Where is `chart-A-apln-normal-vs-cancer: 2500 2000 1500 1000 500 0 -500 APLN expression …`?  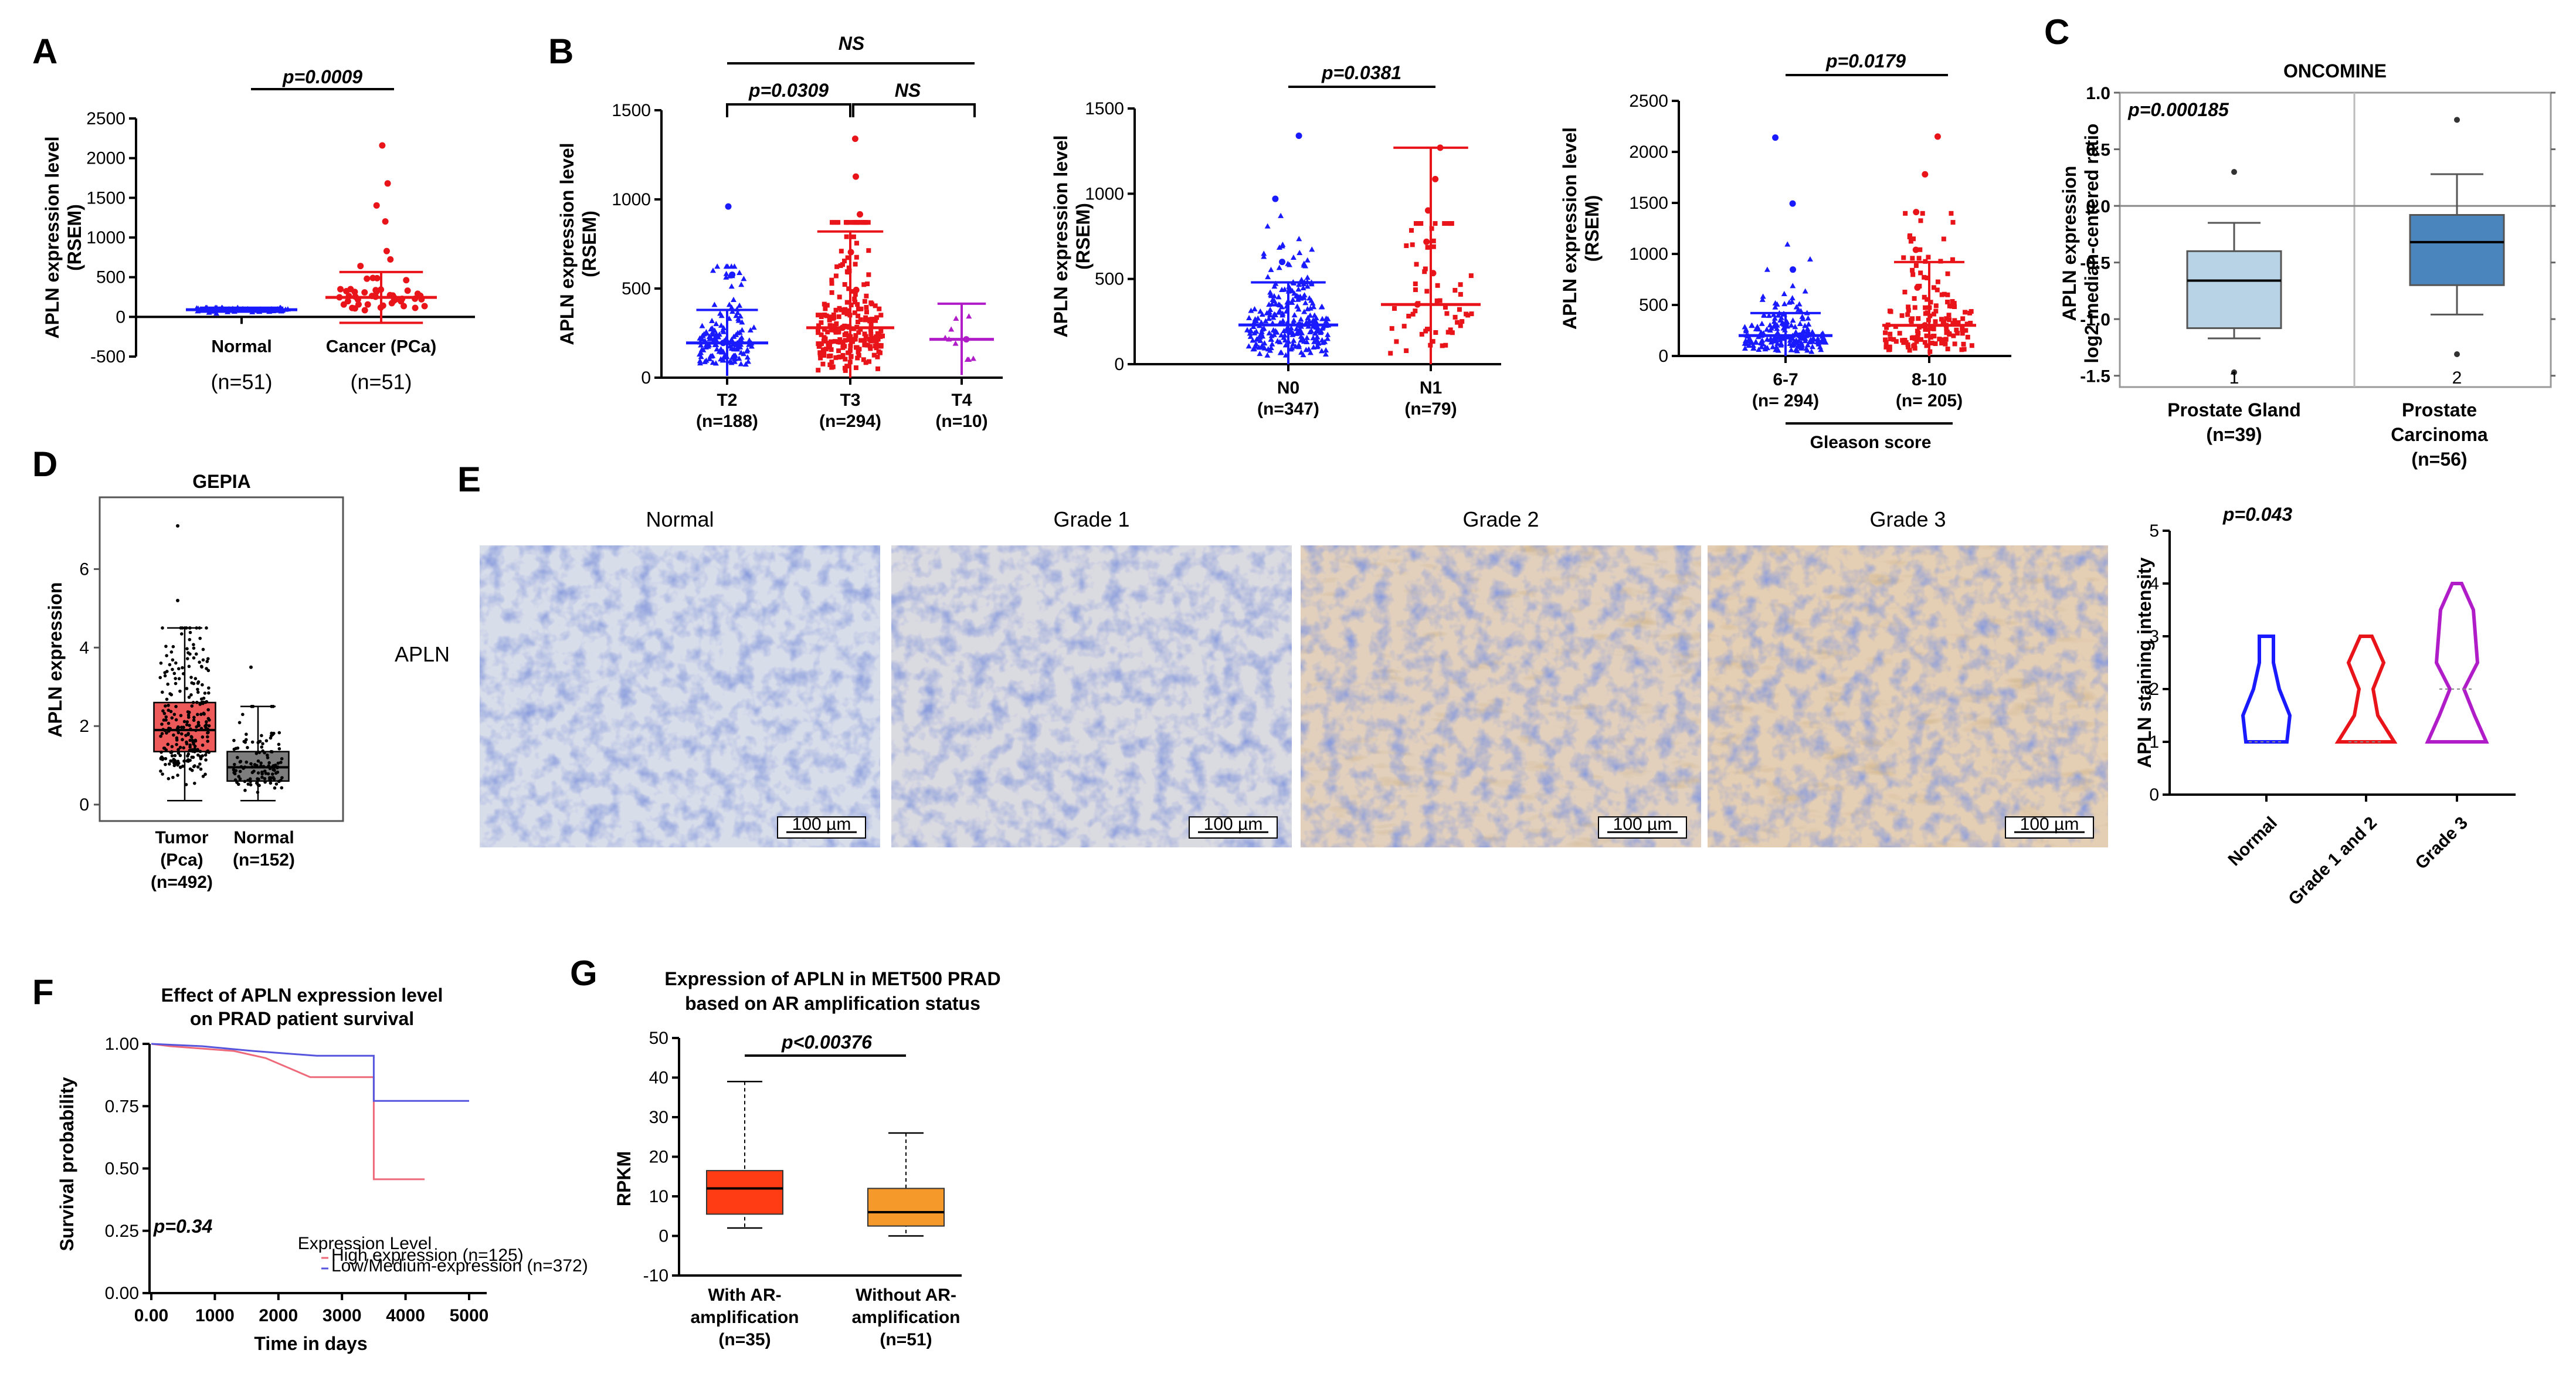
chart-A-apln-normal-vs-cancer: 2500 2000 1500 1000 500 0 -500 APLN expression … is located at coordinates (258, 230).